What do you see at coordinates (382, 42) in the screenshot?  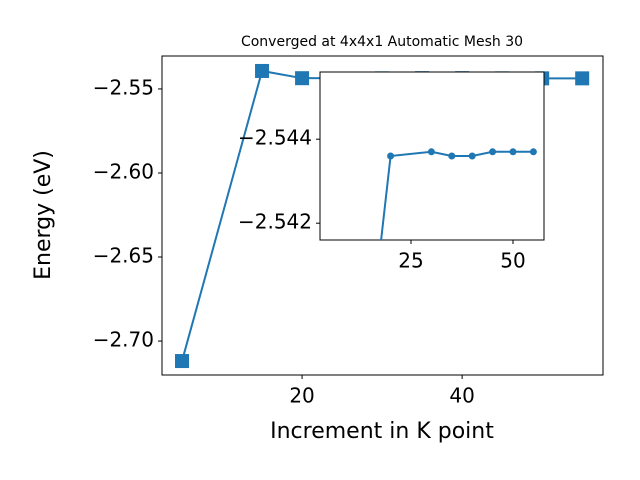 I see `chart-title: Converged at 4x4x1 Automatic Mesh 30` at bounding box center [382, 42].